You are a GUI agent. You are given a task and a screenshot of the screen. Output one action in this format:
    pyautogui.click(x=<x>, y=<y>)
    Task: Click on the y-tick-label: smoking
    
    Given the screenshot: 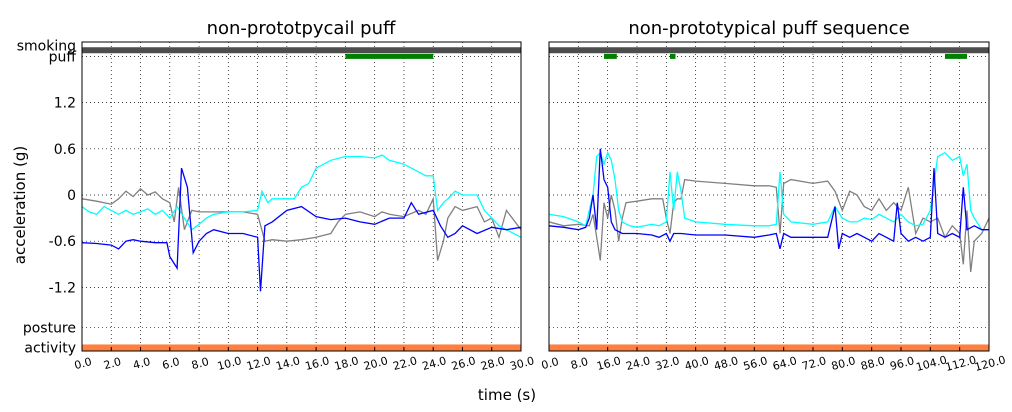 What is the action you would take?
    pyautogui.click(x=46, y=47)
    